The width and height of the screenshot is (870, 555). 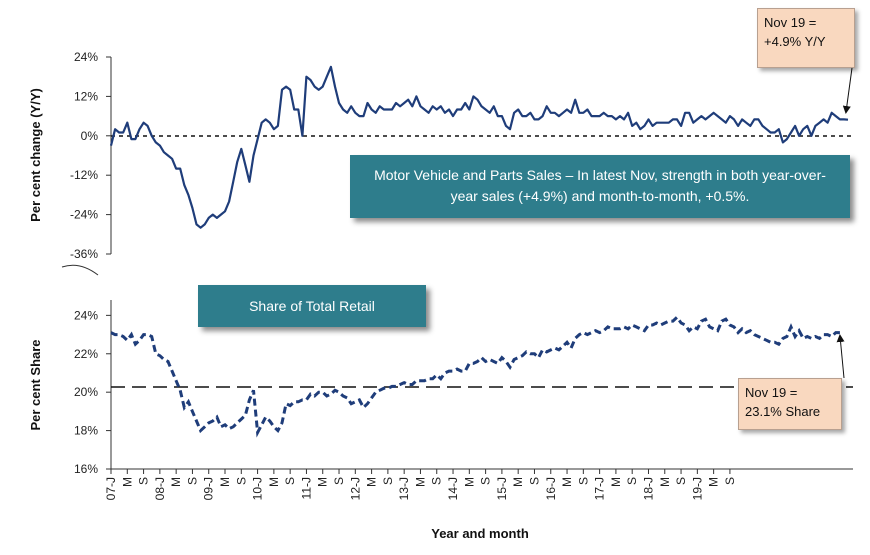 I want to click on x-tick-label-38: S, so click(x=730, y=481).